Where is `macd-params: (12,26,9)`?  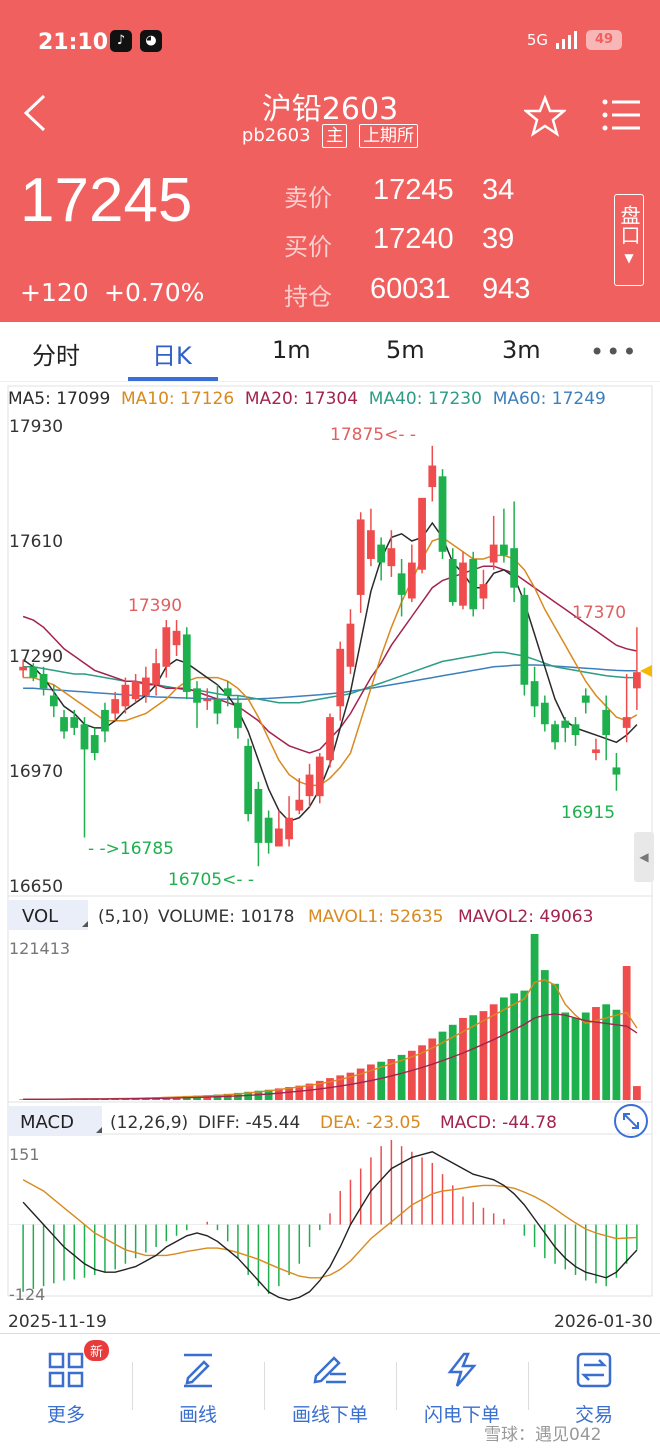 macd-params: (12,26,9) is located at coordinates (149, 1123).